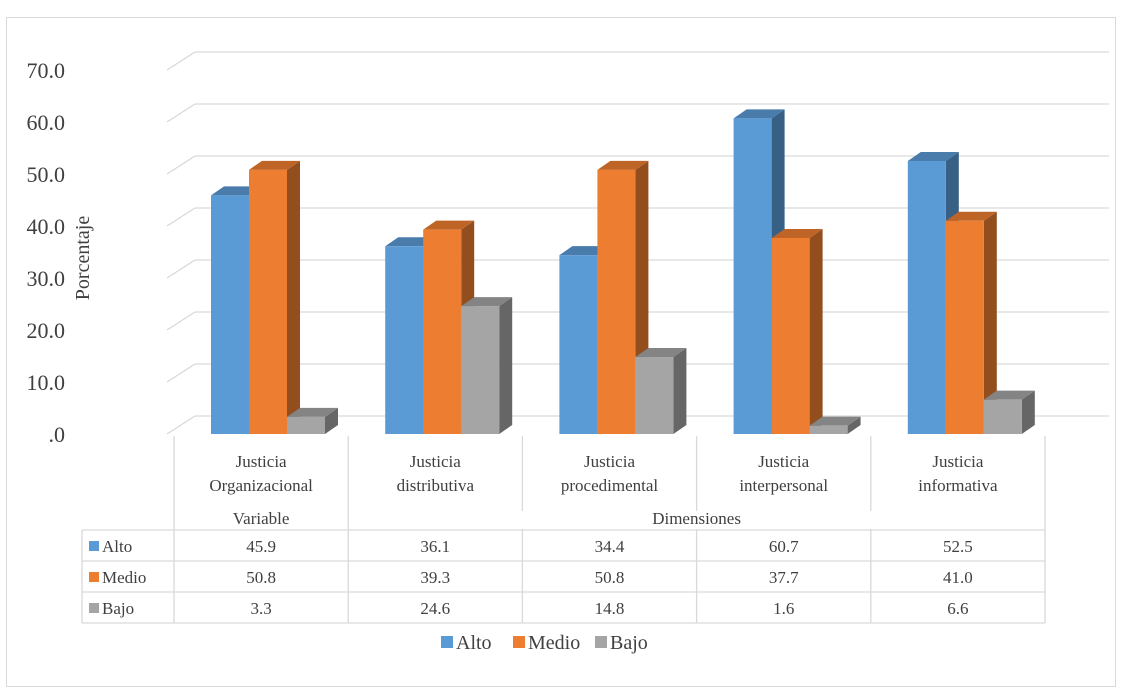 This screenshot has height=692, width=1124. What do you see at coordinates (46, 174) in the screenshot?
I see `y-tick-label: 50.0` at bounding box center [46, 174].